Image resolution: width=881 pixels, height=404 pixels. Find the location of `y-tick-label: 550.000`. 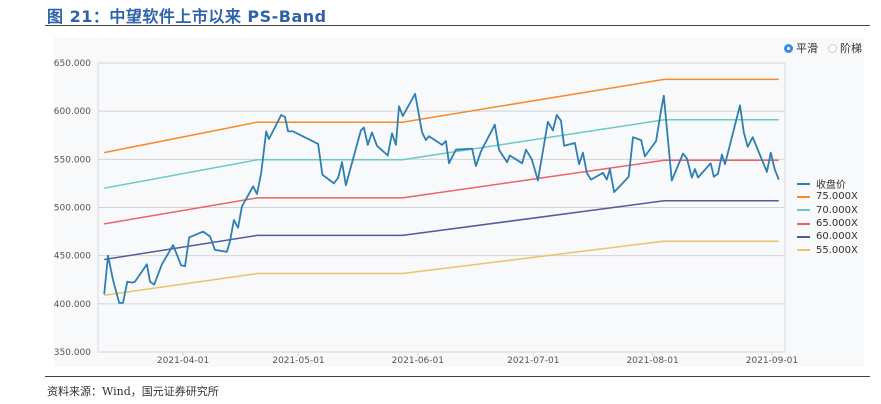

y-tick-label: 550.000 is located at coordinates (72, 160).